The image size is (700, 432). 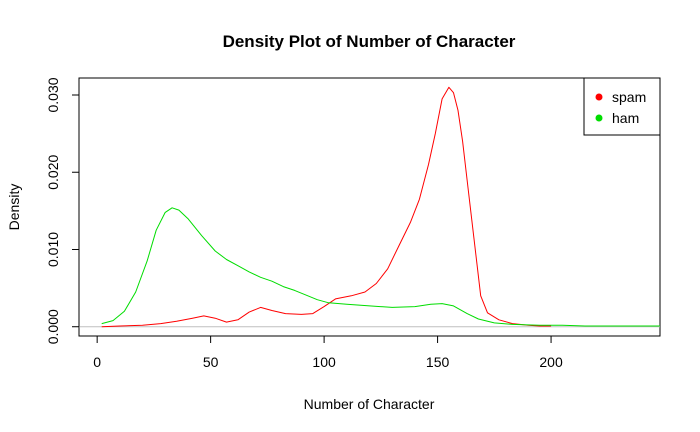 What do you see at coordinates (97, 362) in the screenshot?
I see `x-tick-label: 0` at bounding box center [97, 362].